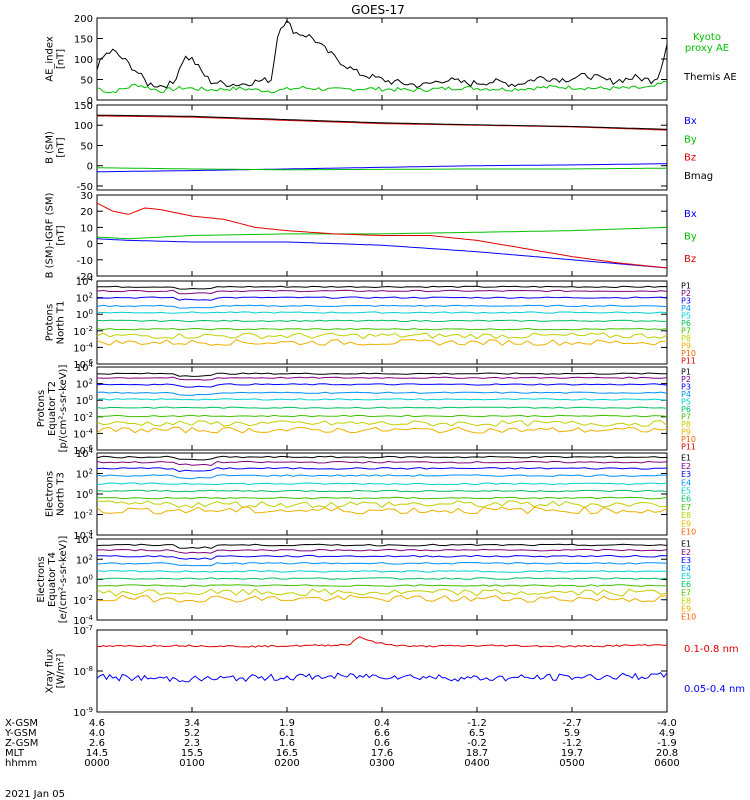 The image size is (750, 800). Describe the element at coordinates (52, 408) in the screenshot. I see `y-axis-label: Equator T2` at that location.